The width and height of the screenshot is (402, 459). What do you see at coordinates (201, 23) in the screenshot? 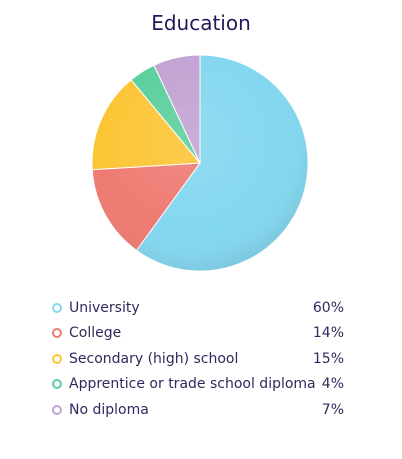
I see `chart-title: Education` at bounding box center [201, 23].